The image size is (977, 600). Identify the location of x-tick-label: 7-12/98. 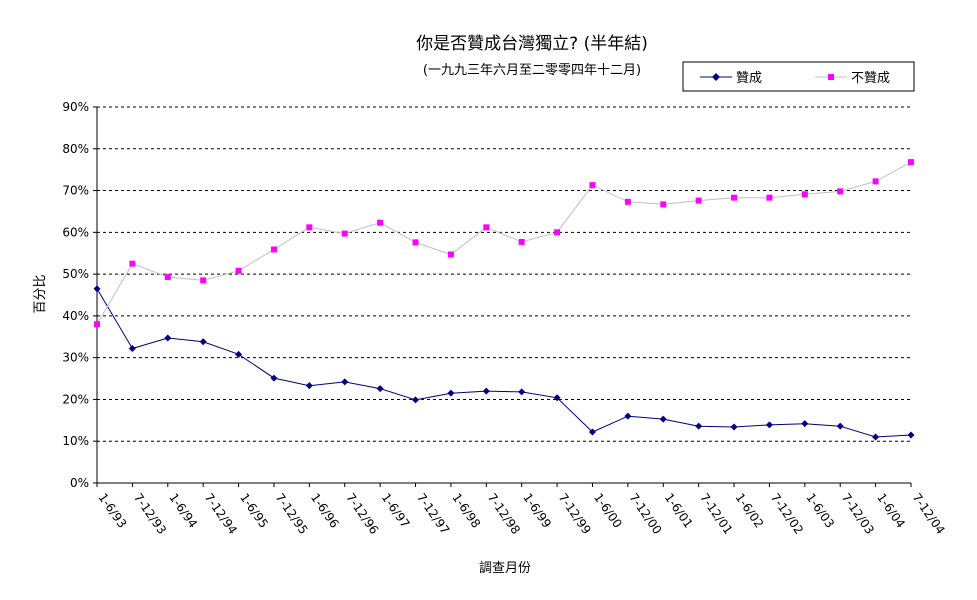
(504, 514).